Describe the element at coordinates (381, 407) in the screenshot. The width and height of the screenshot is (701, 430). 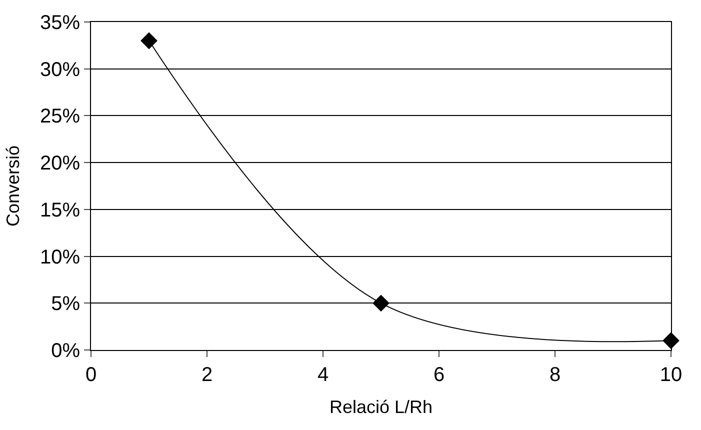
I see `x-axis-title: Relació L/Rh` at that location.